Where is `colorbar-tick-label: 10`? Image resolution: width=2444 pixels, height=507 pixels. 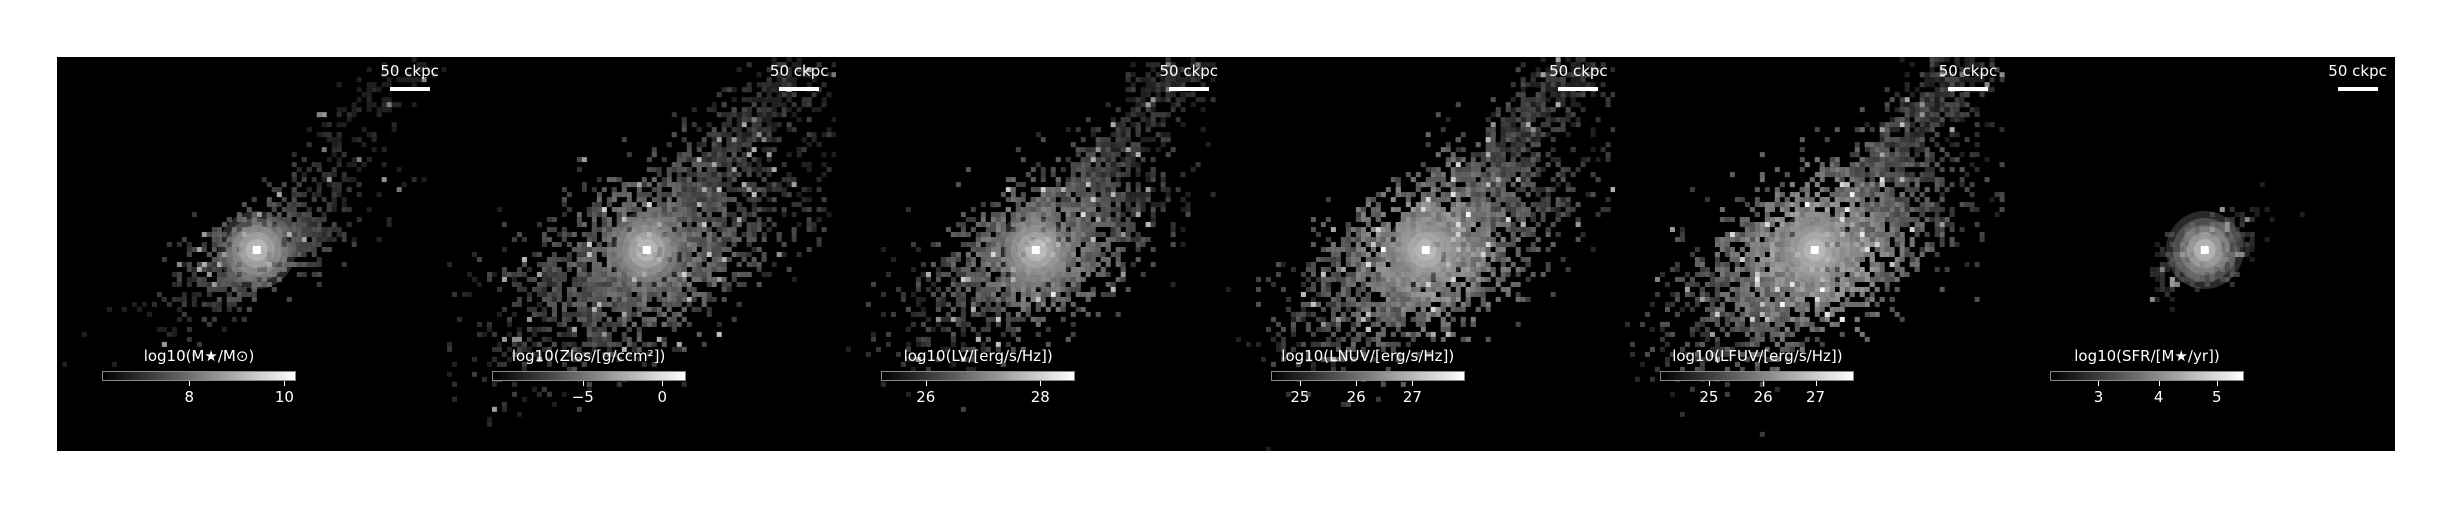
colorbar-tick-label: 10 is located at coordinates (284, 397).